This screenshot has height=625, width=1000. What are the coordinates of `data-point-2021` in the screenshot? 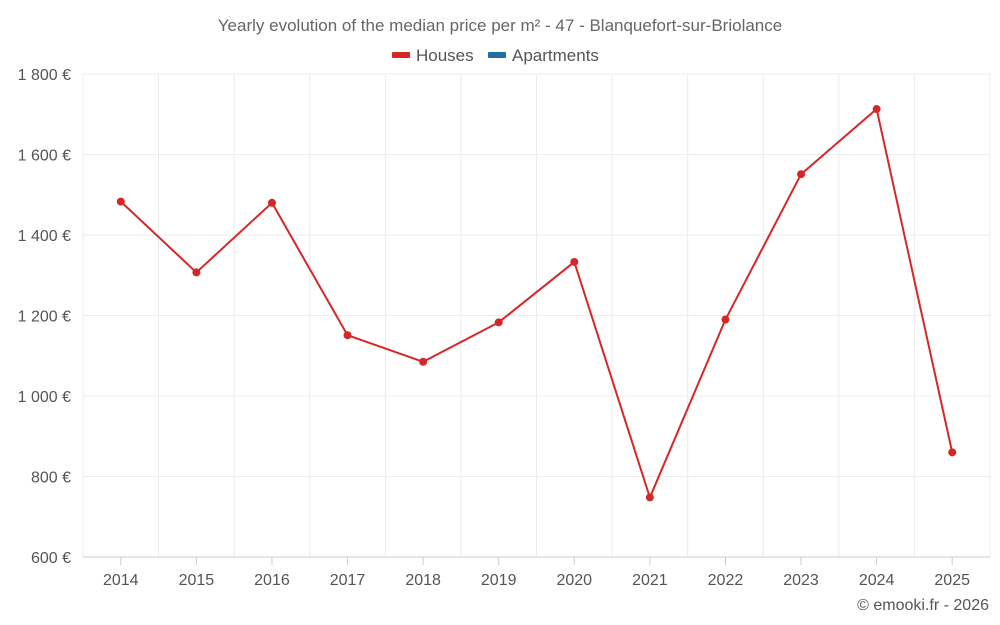 It's located at (649, 497).